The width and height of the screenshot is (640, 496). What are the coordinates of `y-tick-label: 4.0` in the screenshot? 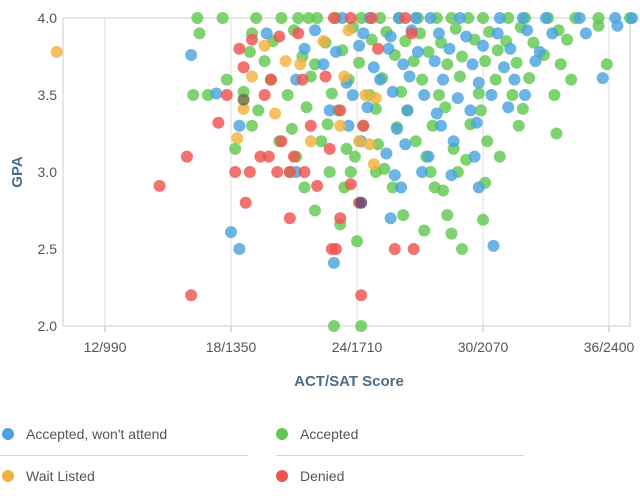 It's located at (48, 18).